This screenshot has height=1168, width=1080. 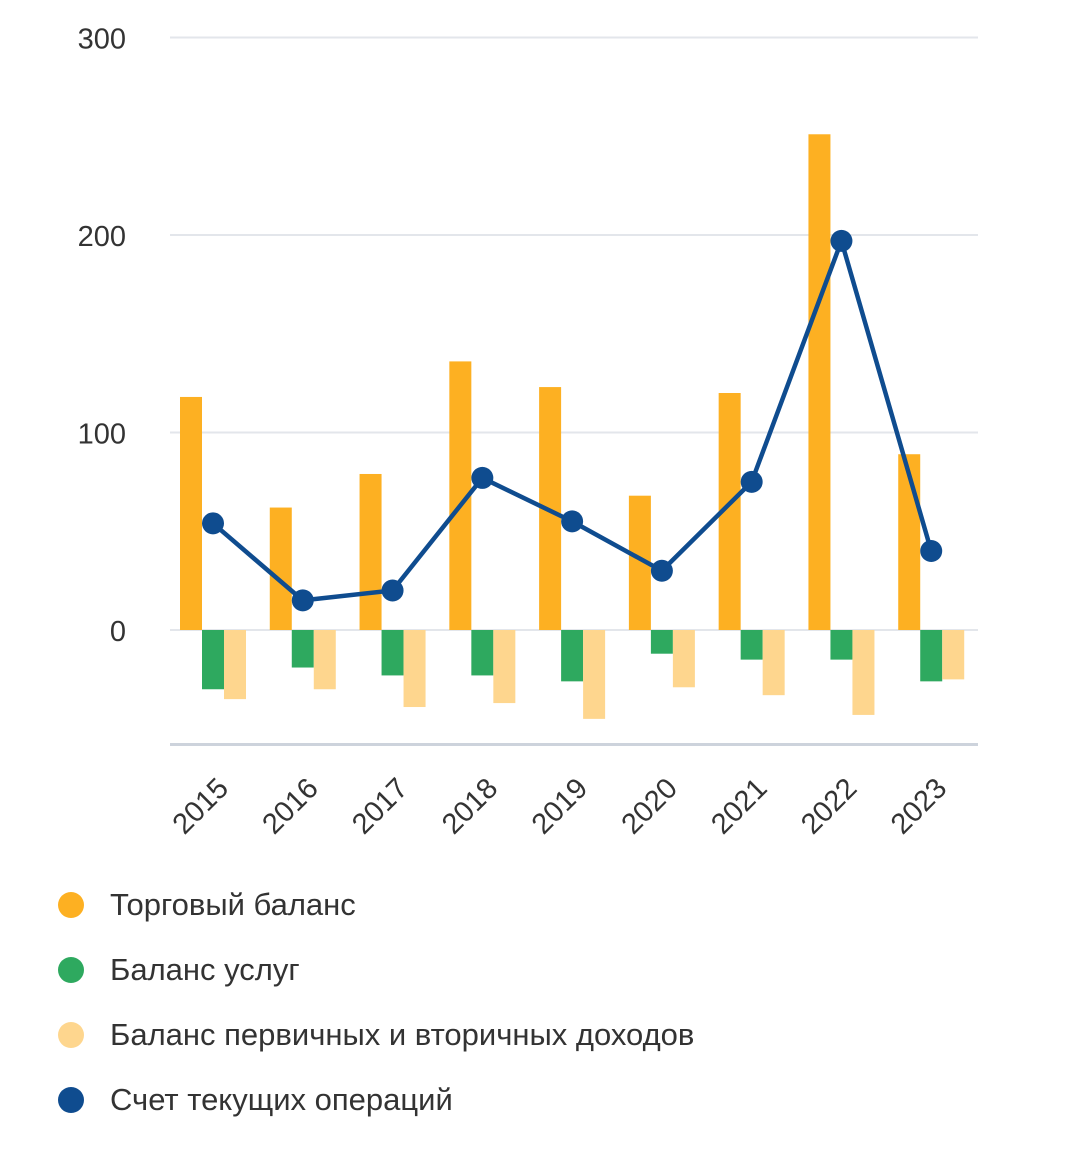 I want to click on legend-item-services-balance: Баланс услуг, so click(x=376, y=969).